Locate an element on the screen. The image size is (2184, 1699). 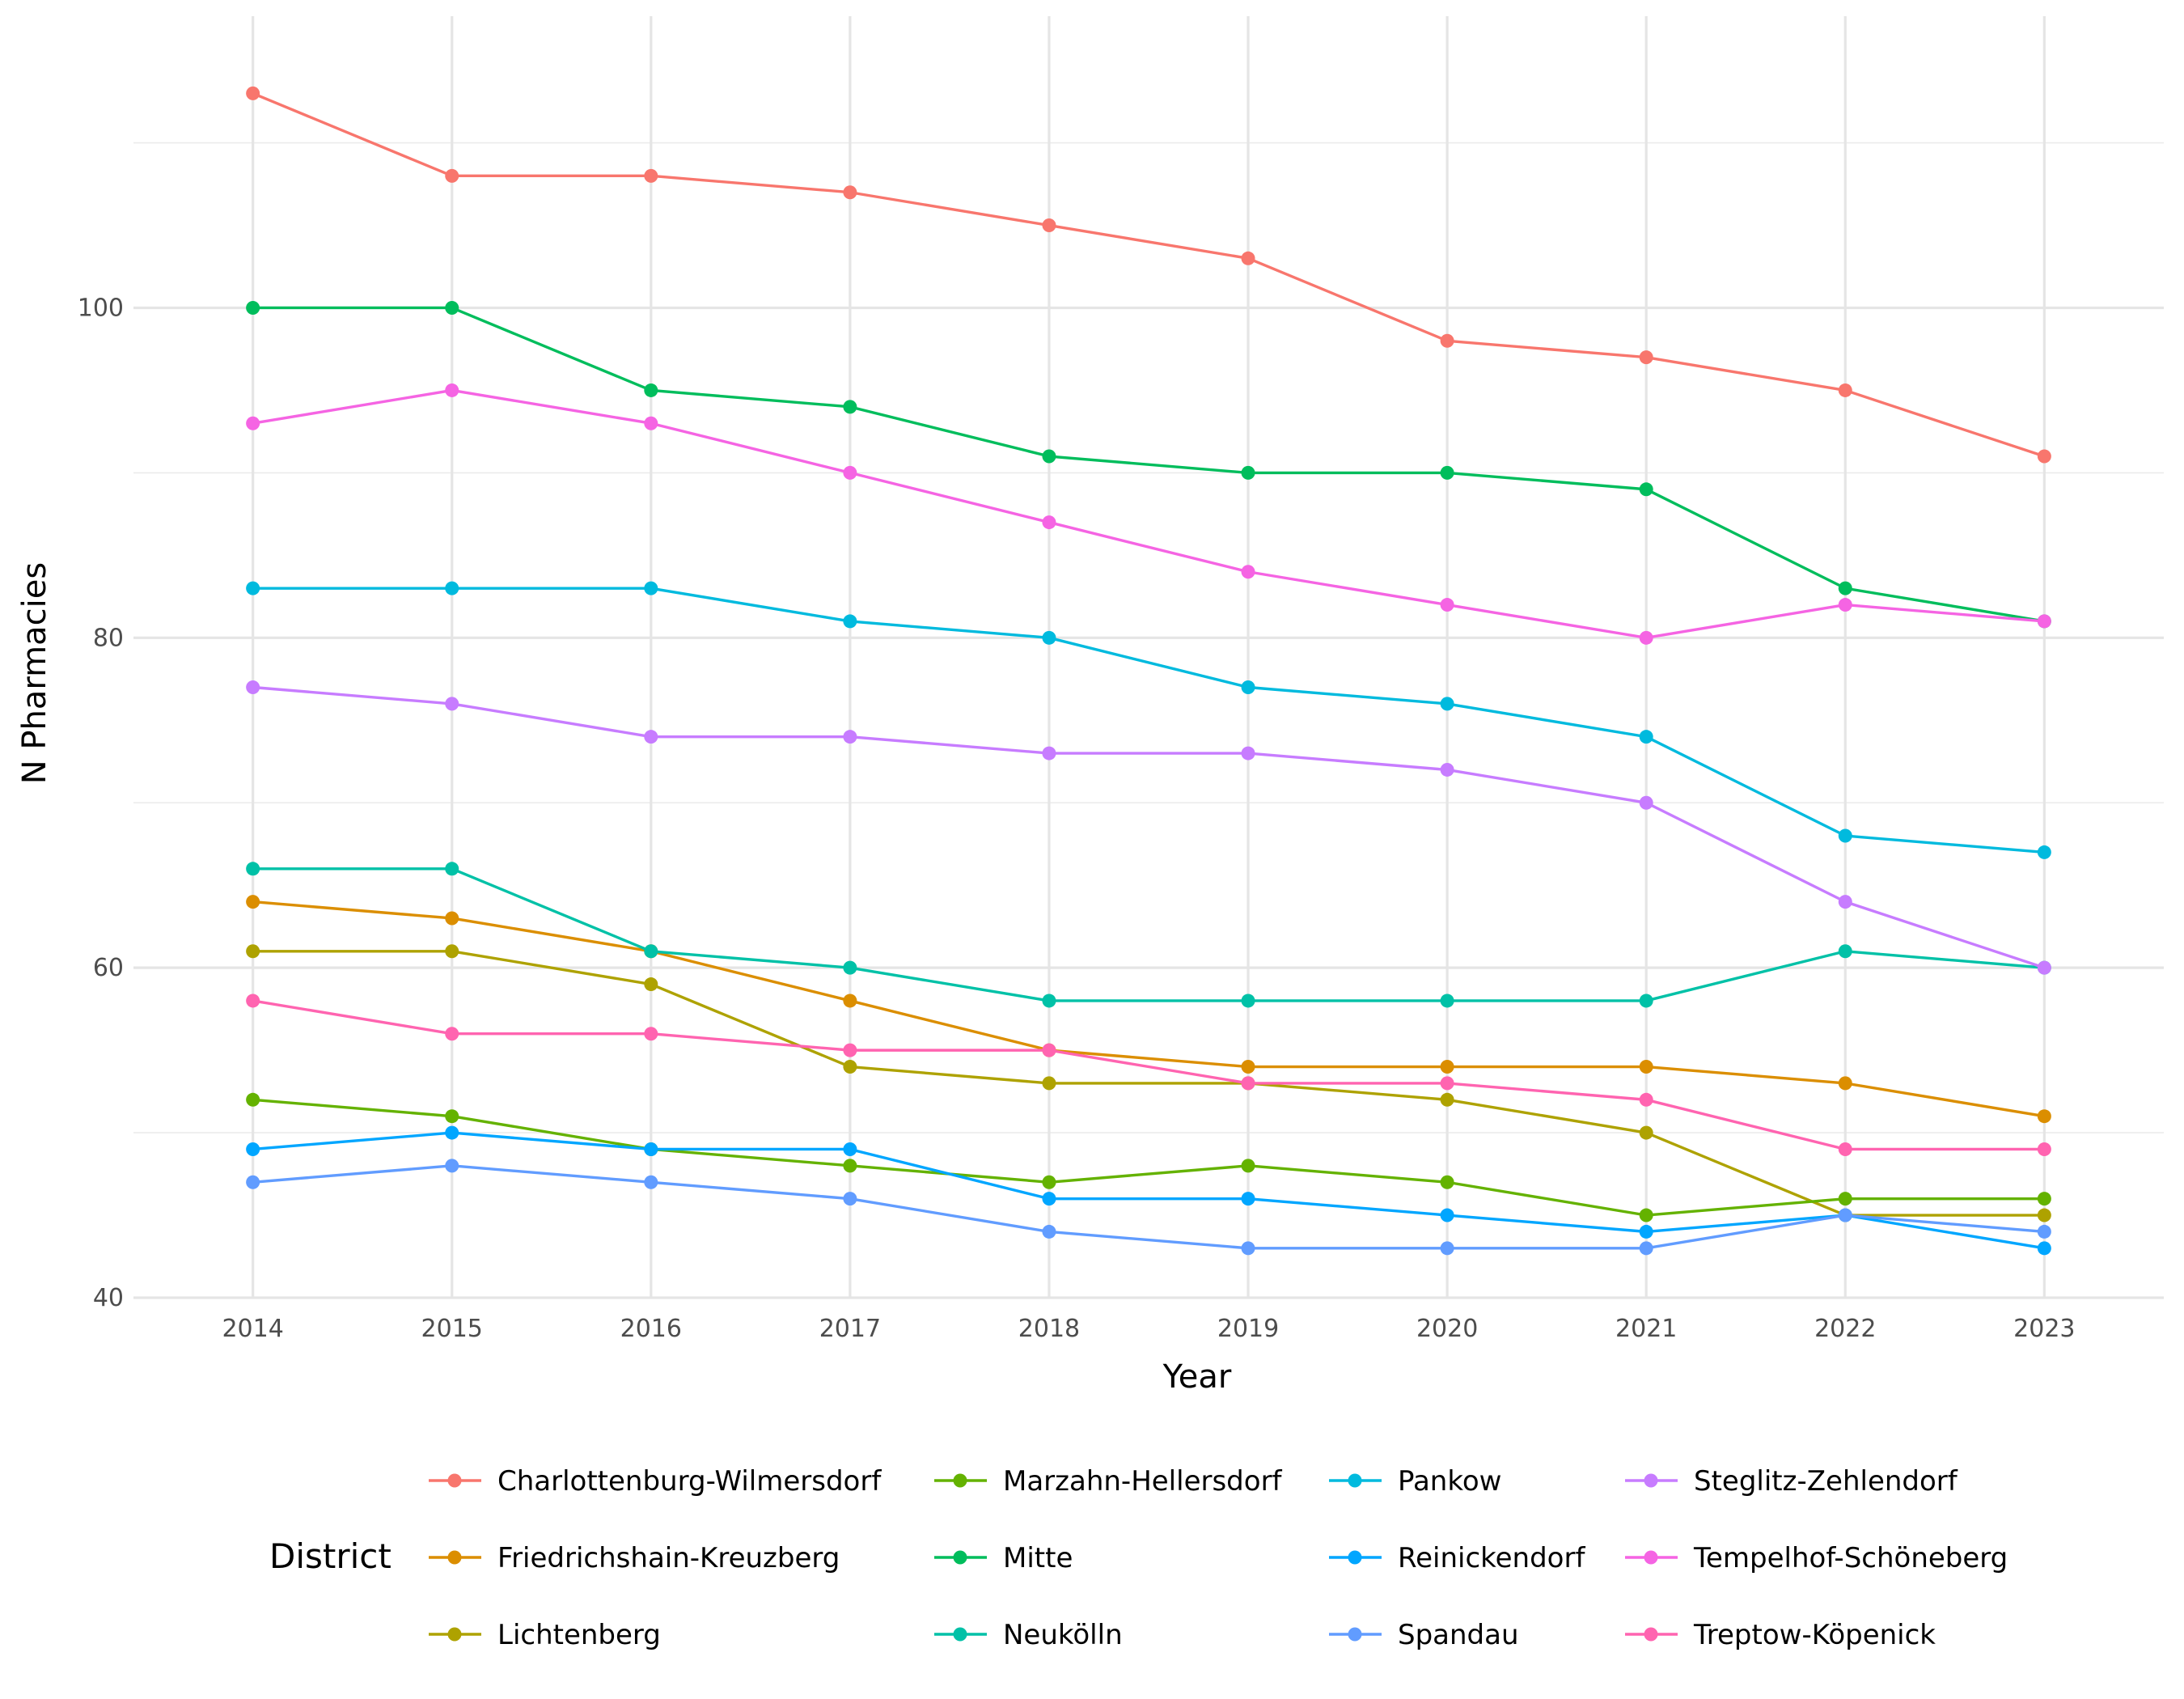
legend-item: Tempelhof-Schöneberg is located at coordinates (1817, 1558).